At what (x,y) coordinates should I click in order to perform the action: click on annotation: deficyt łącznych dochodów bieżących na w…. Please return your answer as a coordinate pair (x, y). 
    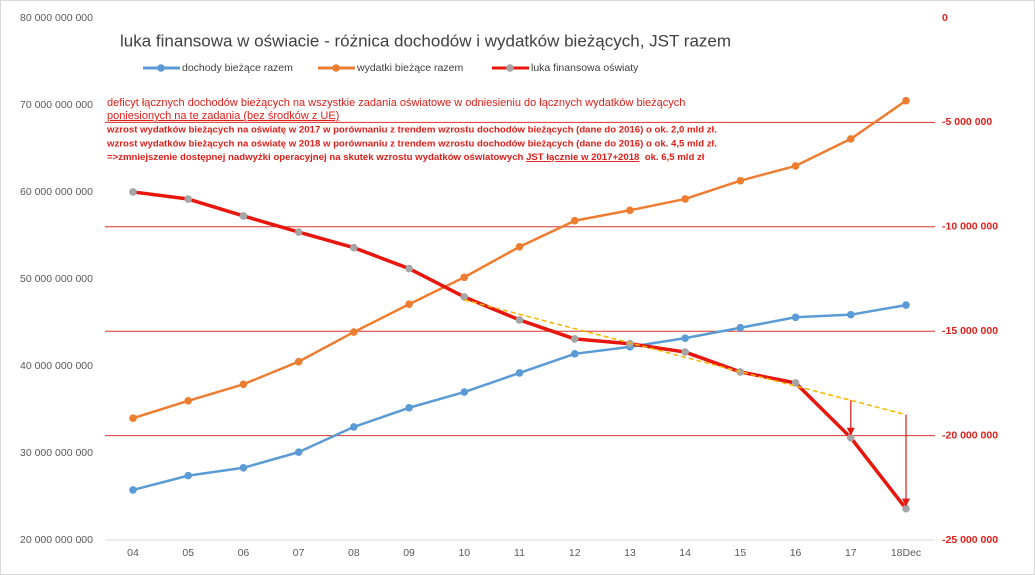
    Looking at the image, I should click on (396, 103).